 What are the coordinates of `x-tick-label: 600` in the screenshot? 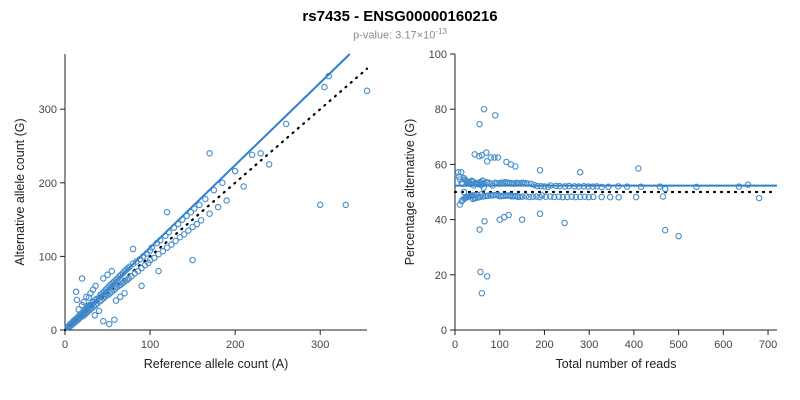 It's located at (723, 345).